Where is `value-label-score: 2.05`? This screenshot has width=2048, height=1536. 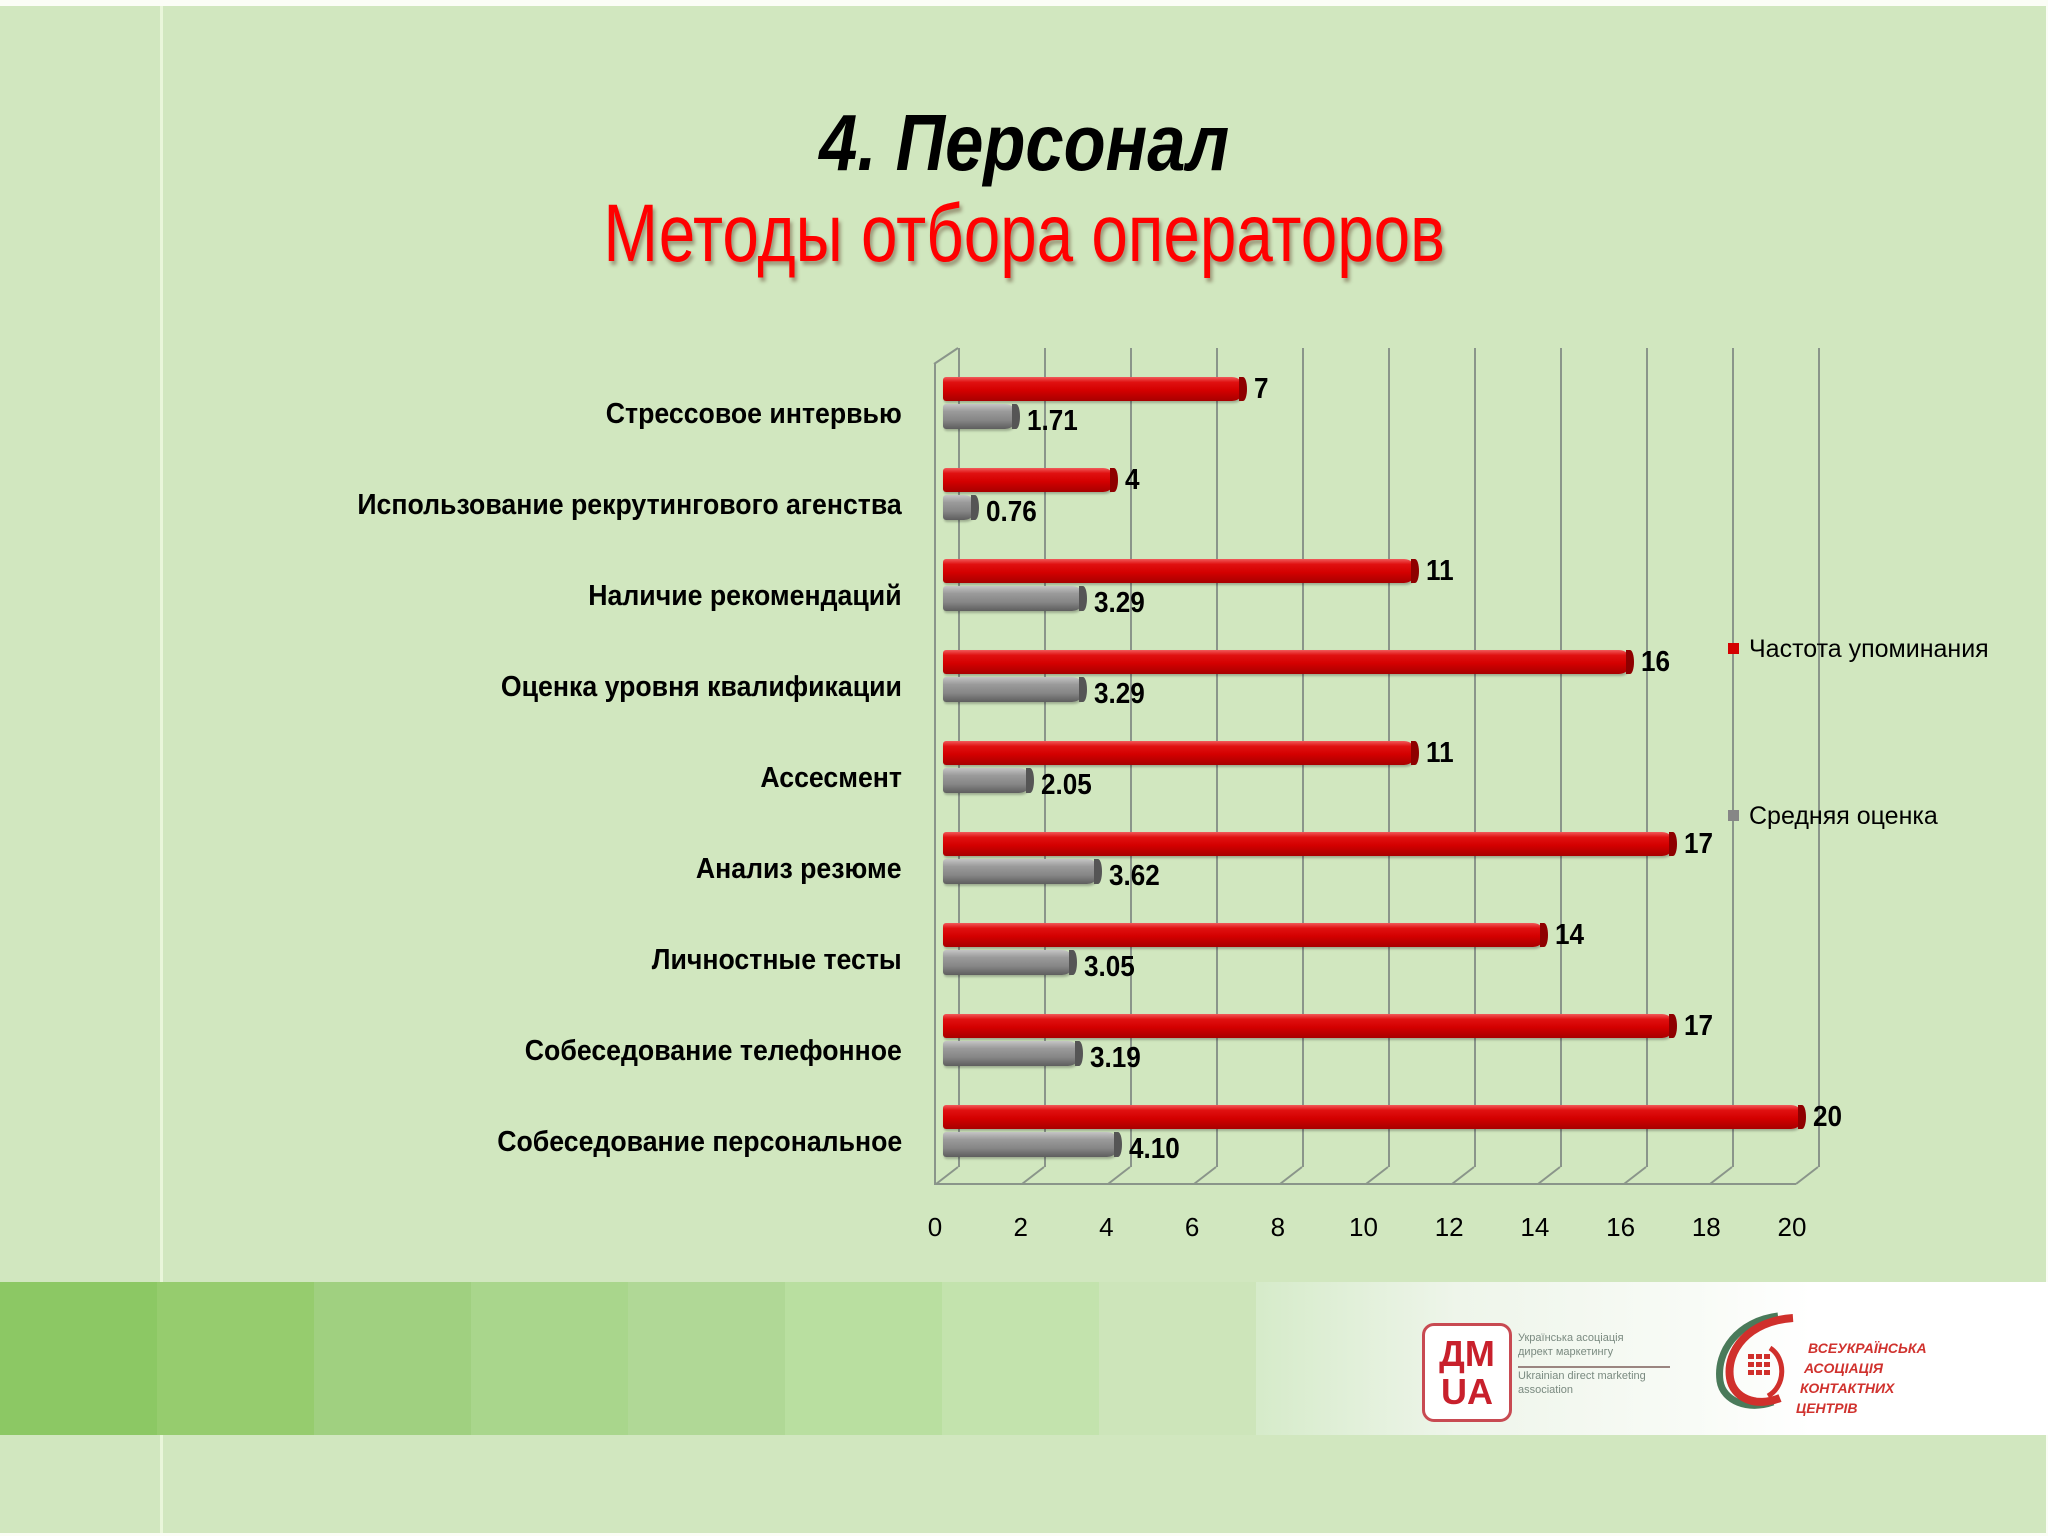 value-label-score: 2.05 is located at coordinates (1066, 785).